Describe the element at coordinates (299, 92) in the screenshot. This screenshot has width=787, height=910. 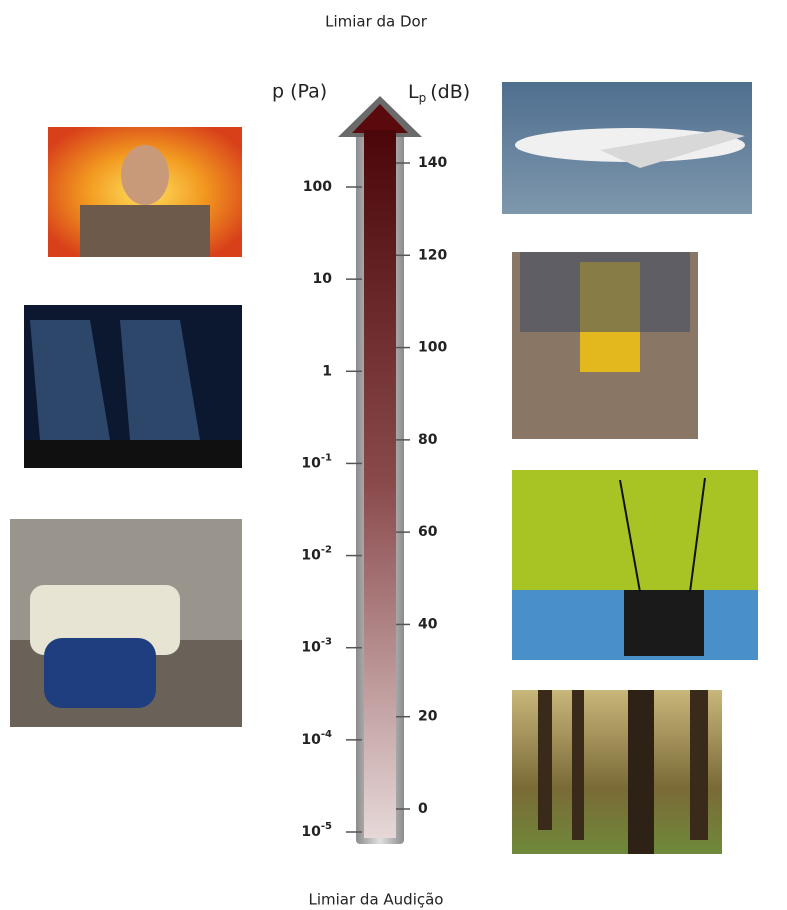
I see `pressure-axis-label: p (Pa)` at that location.